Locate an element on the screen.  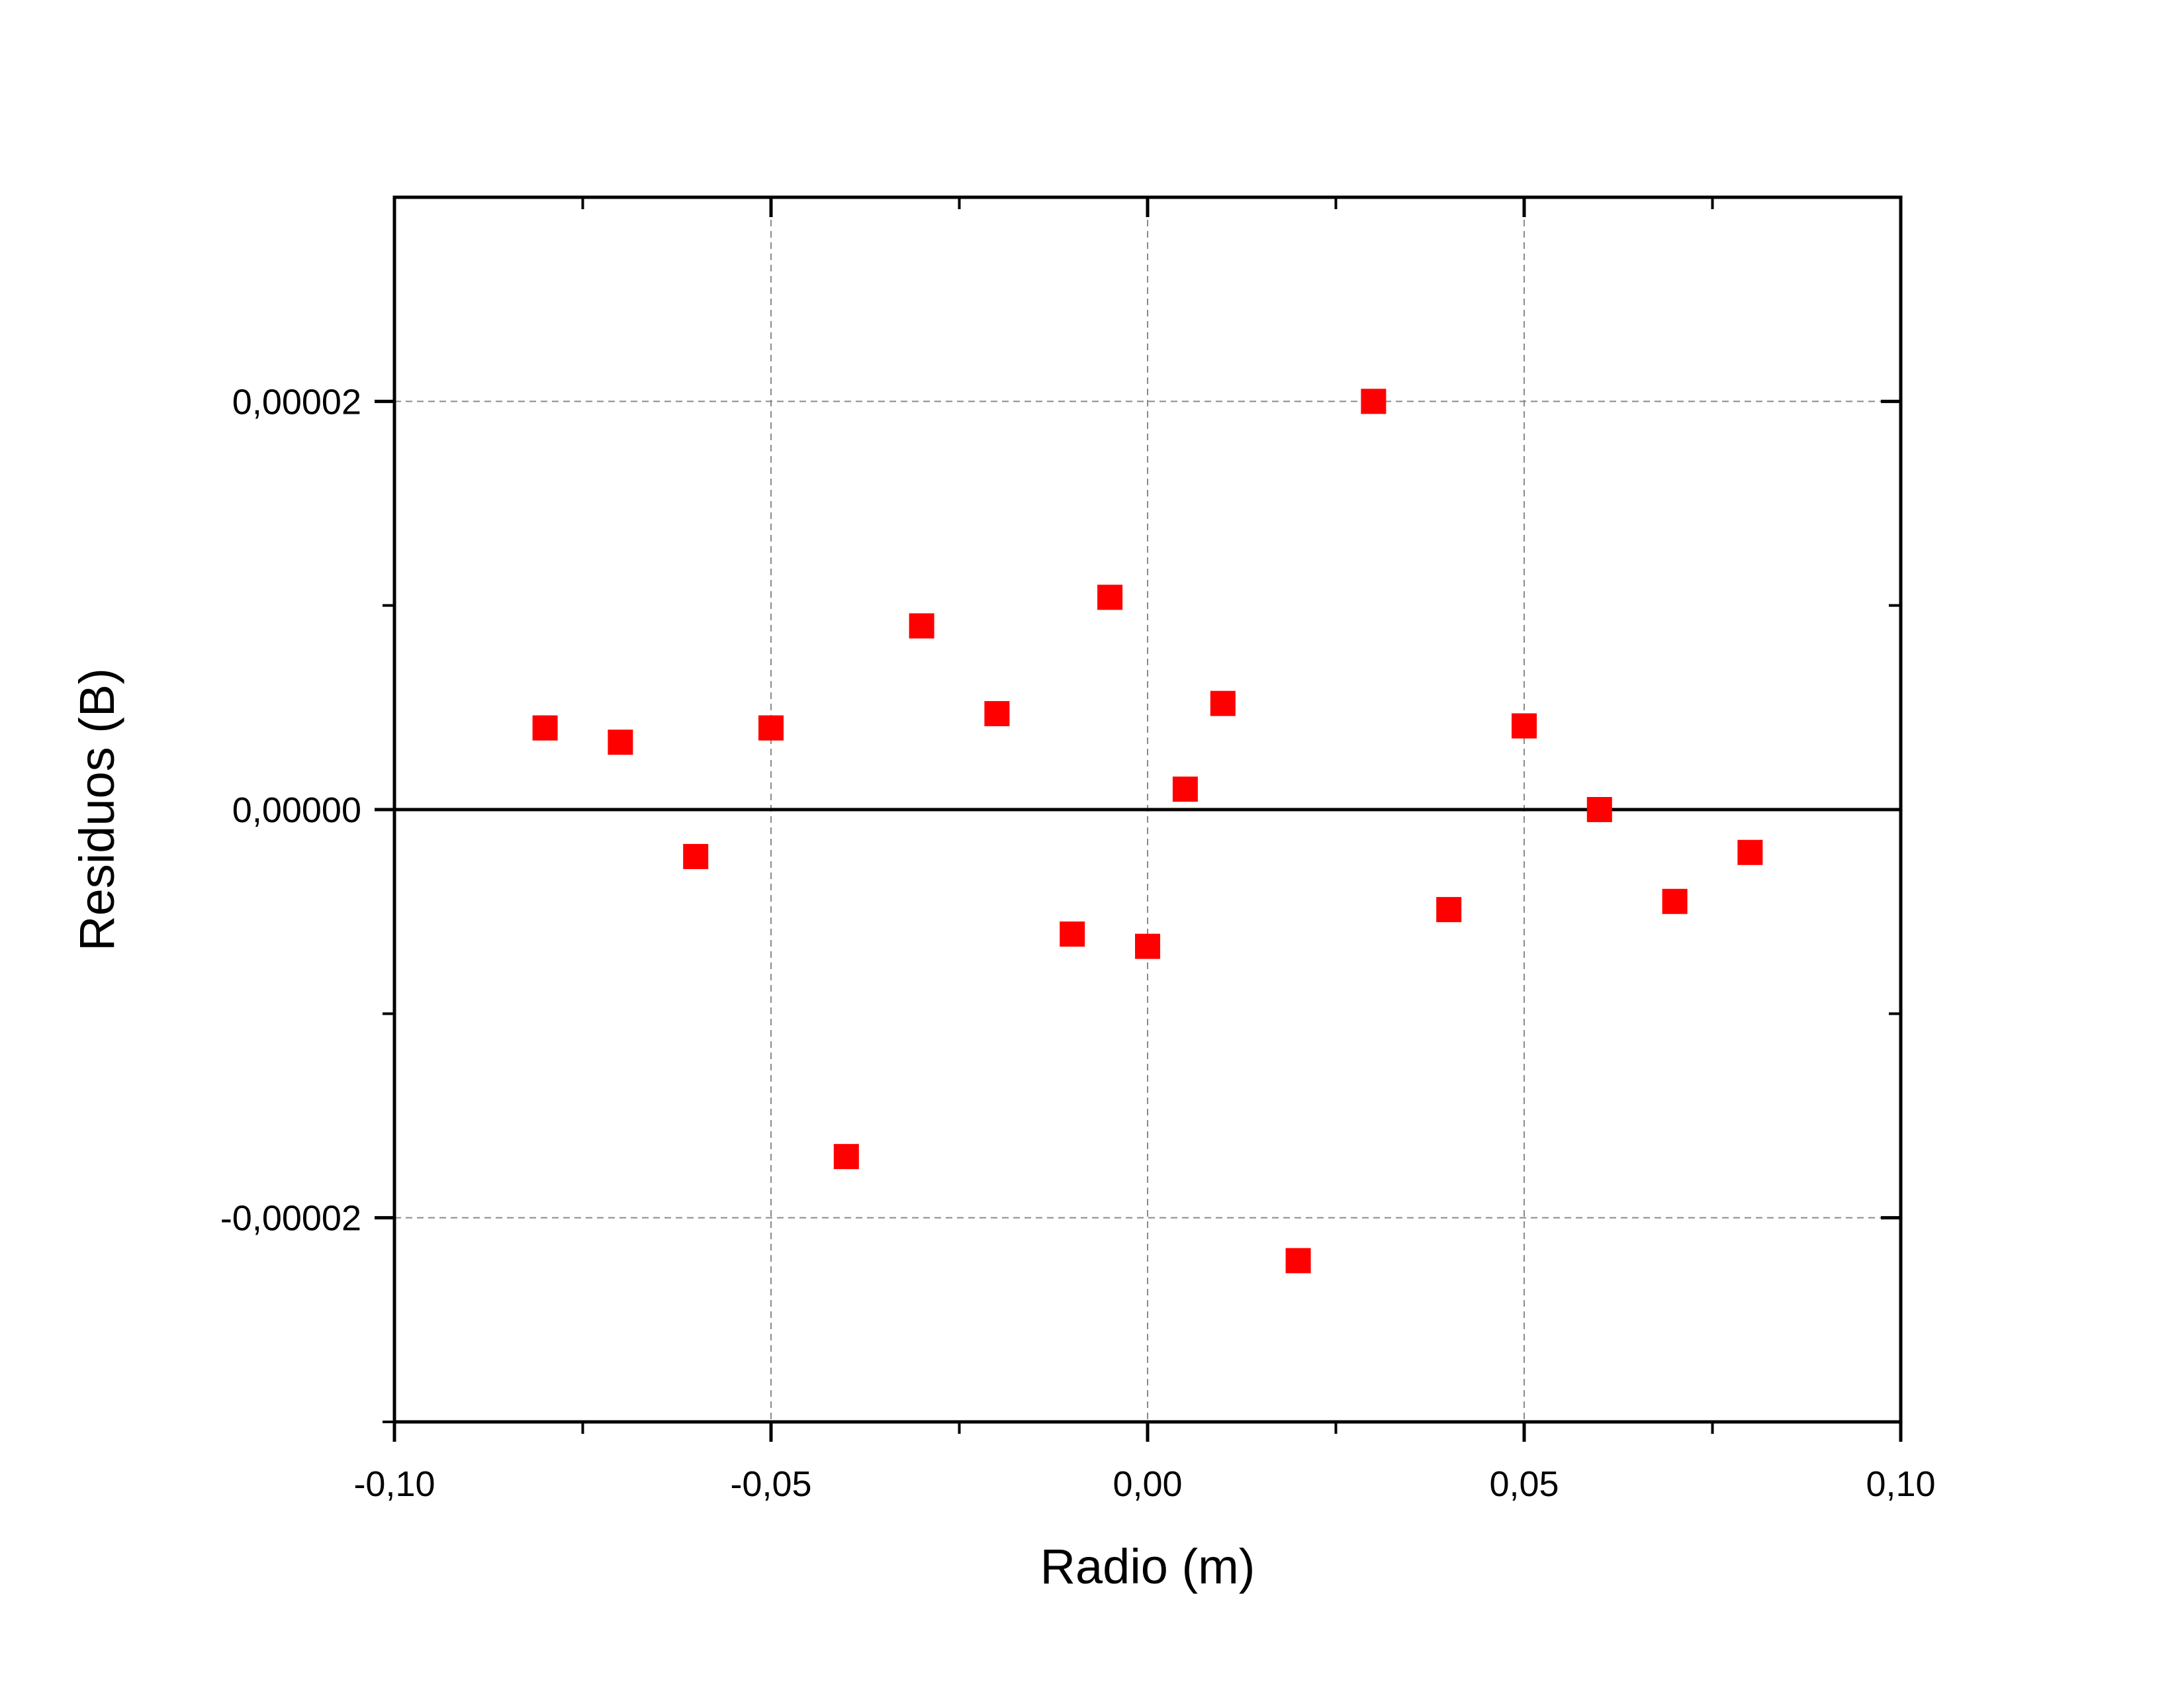
x-axis-title: Radio (m) is located at coordinates (1147, 1566).